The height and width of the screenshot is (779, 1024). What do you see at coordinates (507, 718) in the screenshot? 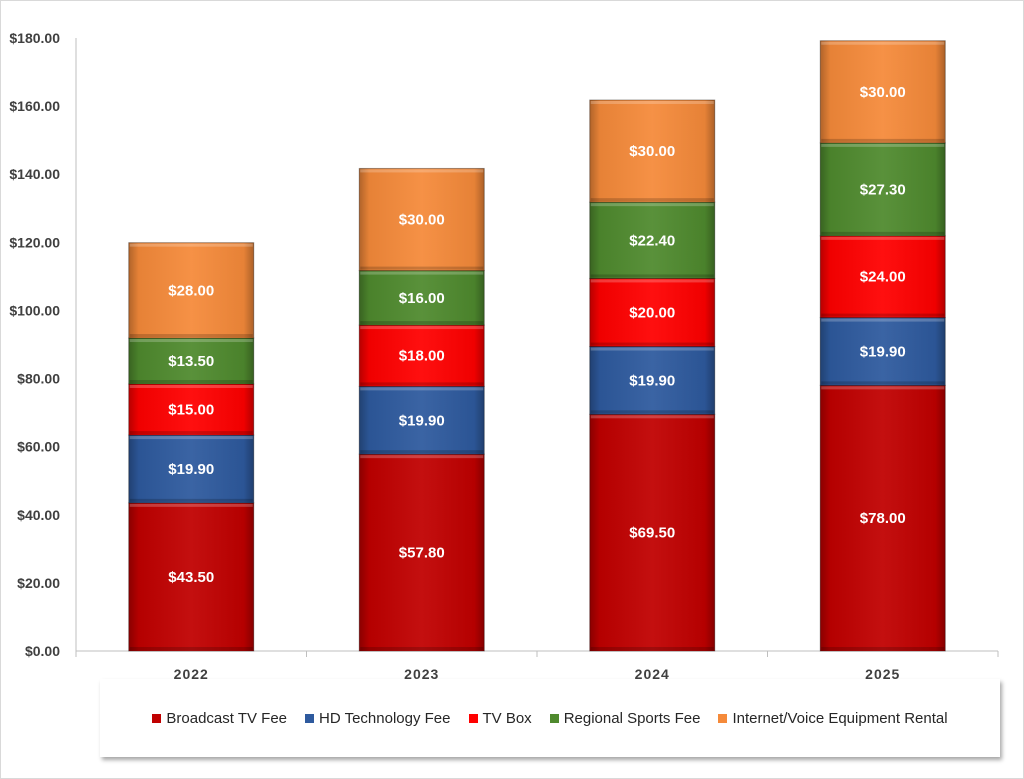
I see `legend-label: TV Box` at bounding box center [507, 718].